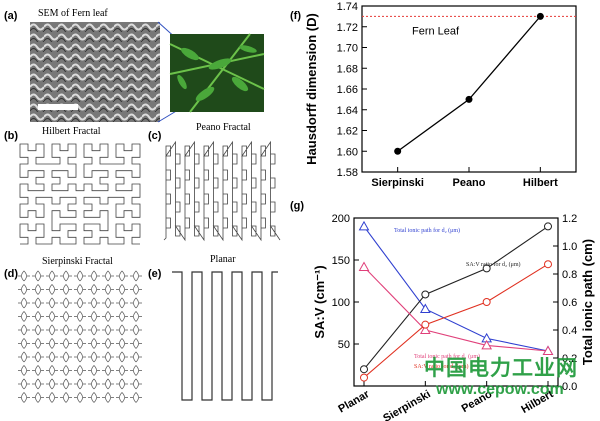  I want to click on panel-c-caption: Peano Fractal, so click(223, 127).